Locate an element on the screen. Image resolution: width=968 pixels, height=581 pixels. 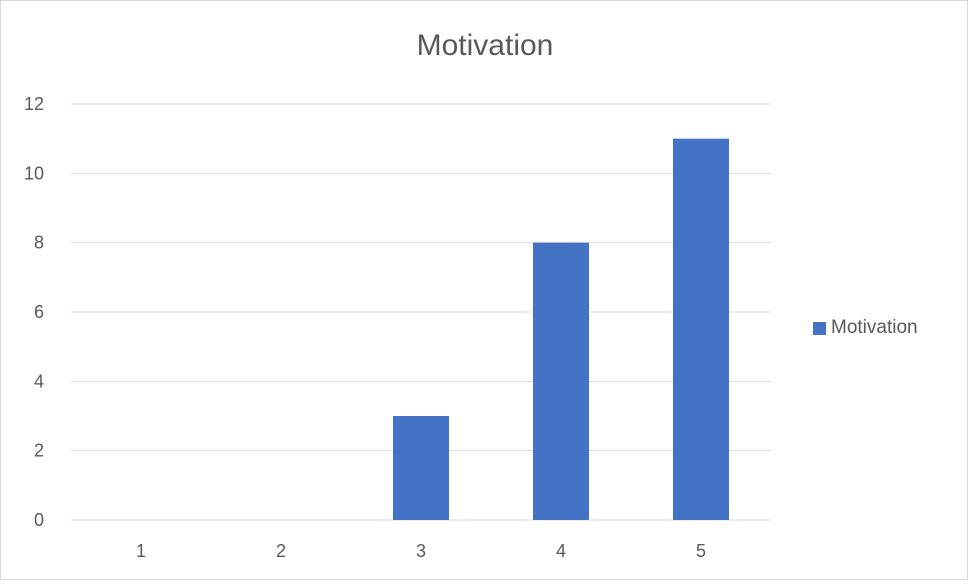
chart-title: Motivation is located at coordinates (485, 45).